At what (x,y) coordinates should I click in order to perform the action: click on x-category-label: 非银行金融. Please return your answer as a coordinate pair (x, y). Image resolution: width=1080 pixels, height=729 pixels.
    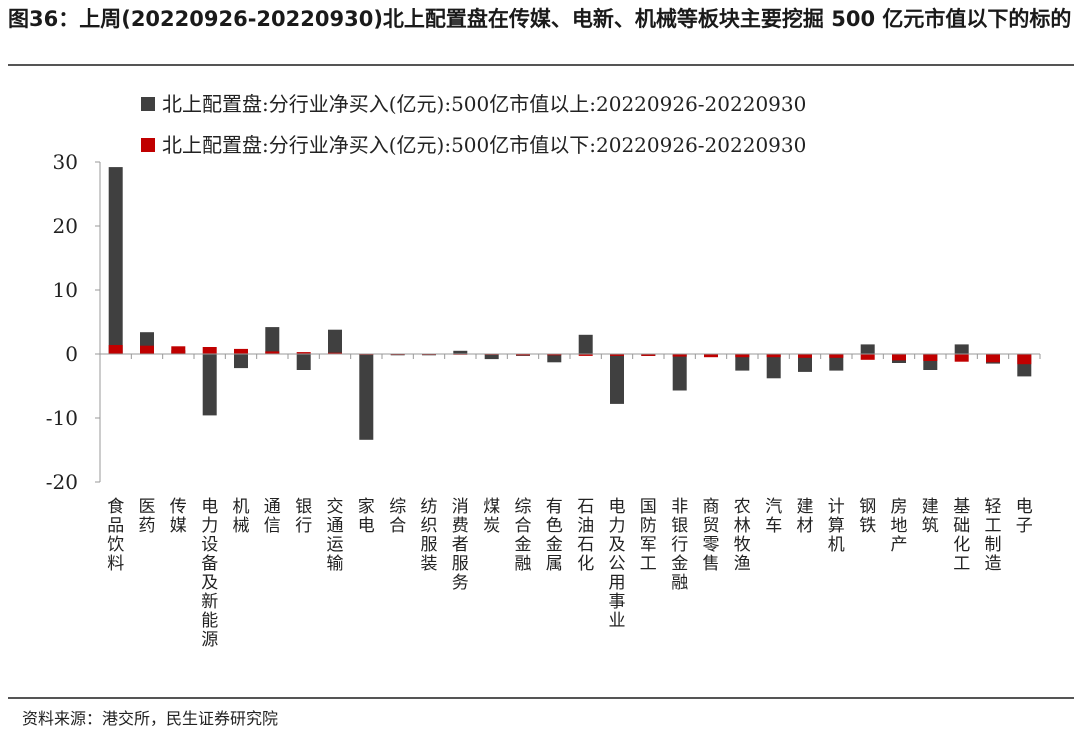
    Looking at the image, I should click on (679, 545).